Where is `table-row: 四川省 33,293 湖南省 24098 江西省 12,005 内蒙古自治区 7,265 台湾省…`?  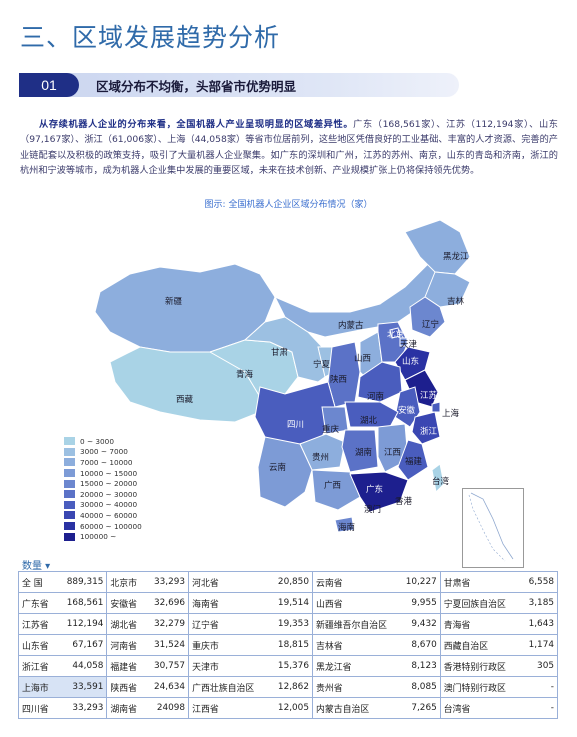
table-row: 四川省 33,293 湖南省 24098 江西省 12,005 内蒙古自治区 7,265 台湾省… is located at coordinates (288, 708).